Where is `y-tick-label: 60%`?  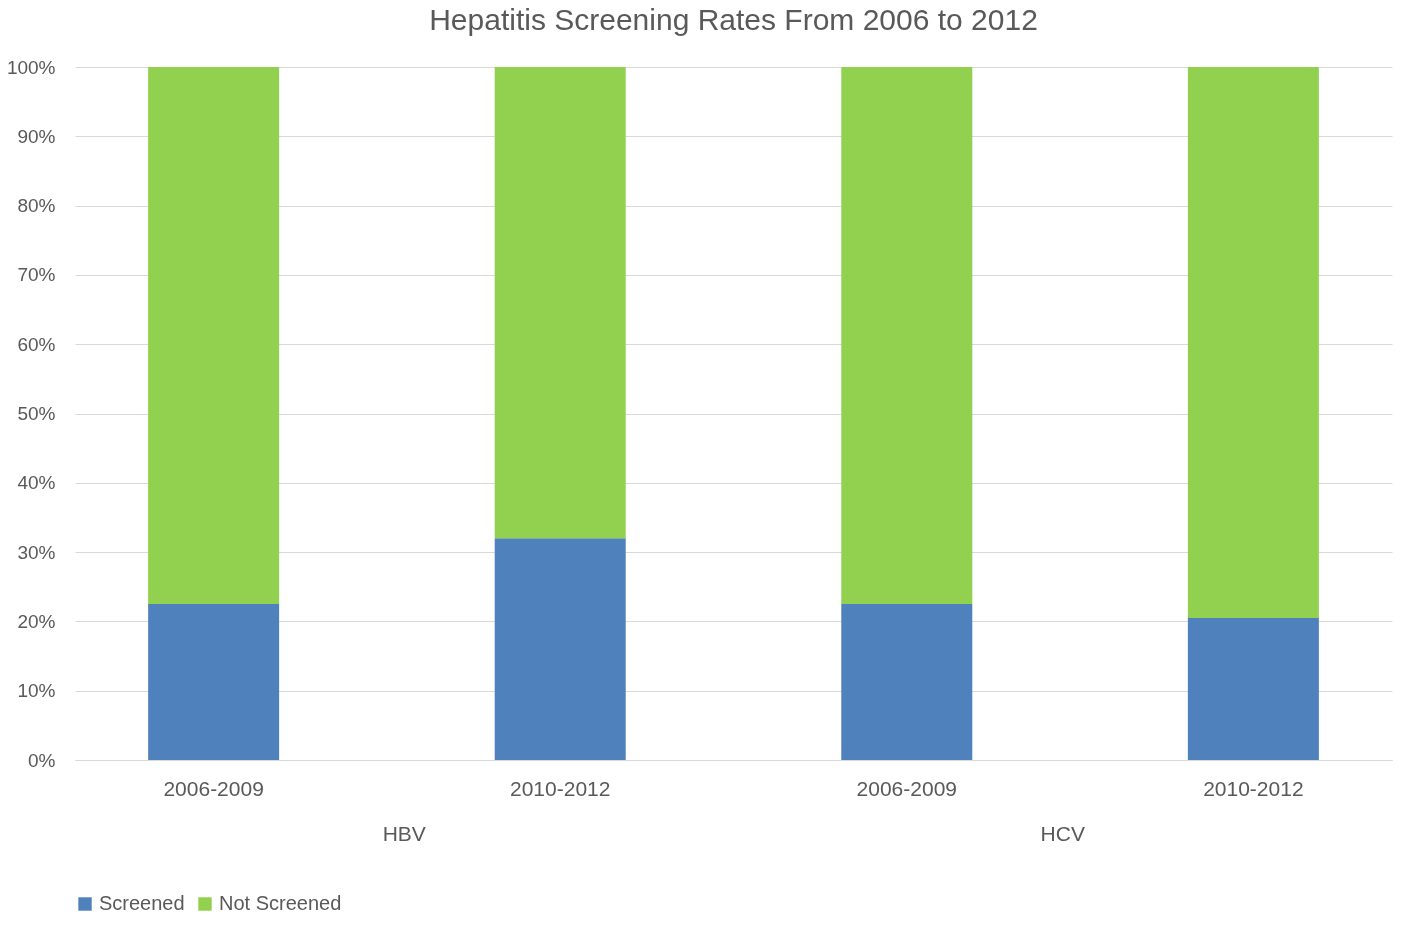
y-tick-label: 60% is located at coordinates (36, 344).